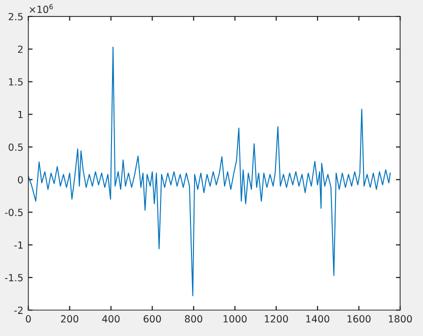 The width and height of the screenshot is (423, 336). I want to click on x-tick-label: 1200, so click(276, 319).